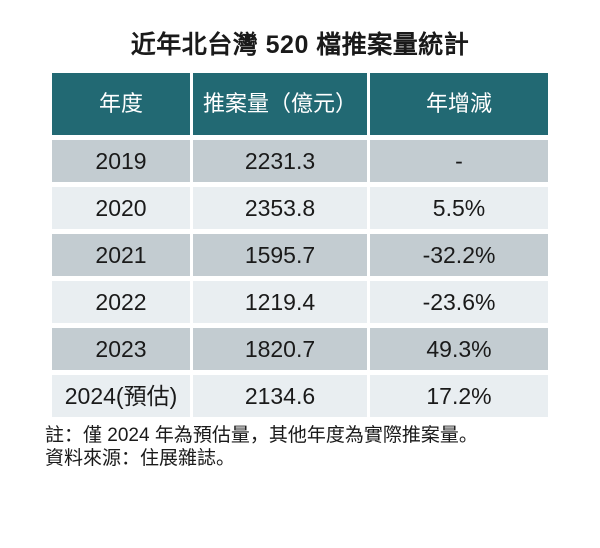 The image size is (600, 548). I want to click on header-year: 年度, so click(121, 104).